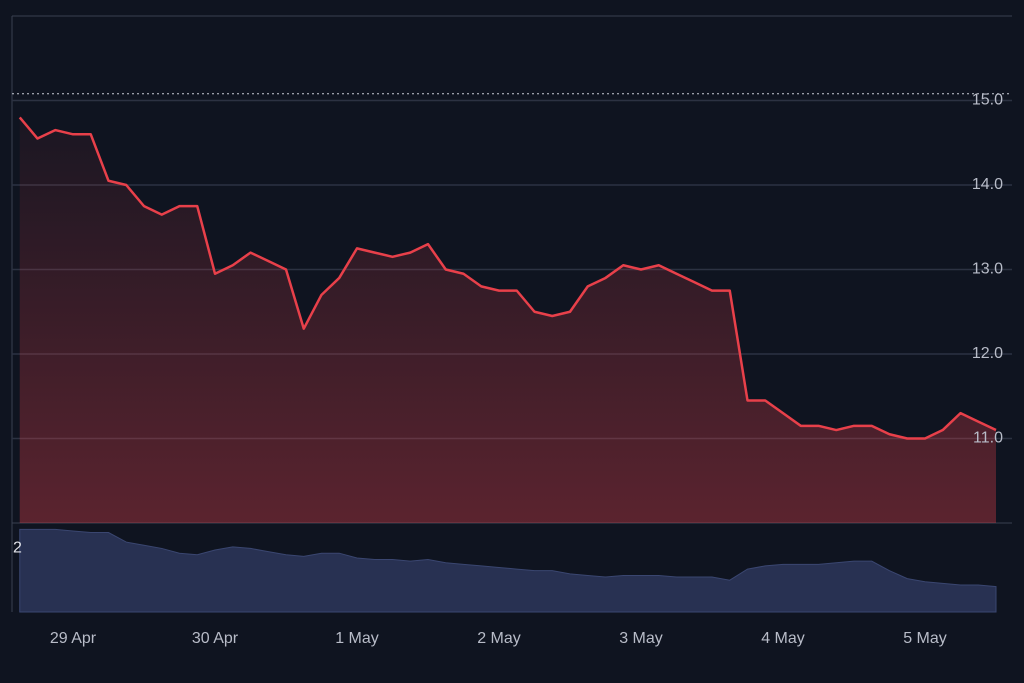  Describe the element at coordinates (988, 438) in the screenshot. I see `y-tick-label: 11.0` at that location.